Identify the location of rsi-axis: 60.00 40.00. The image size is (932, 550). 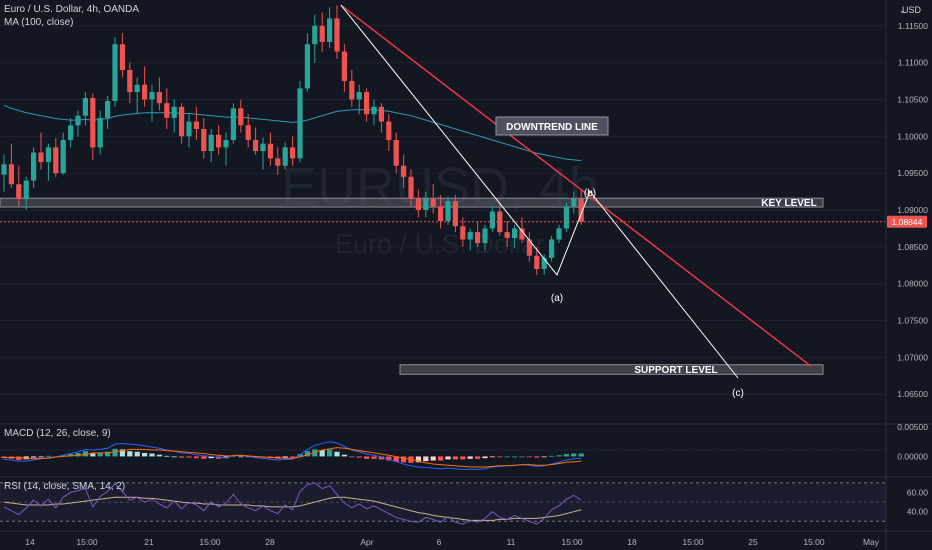
(918, 501).